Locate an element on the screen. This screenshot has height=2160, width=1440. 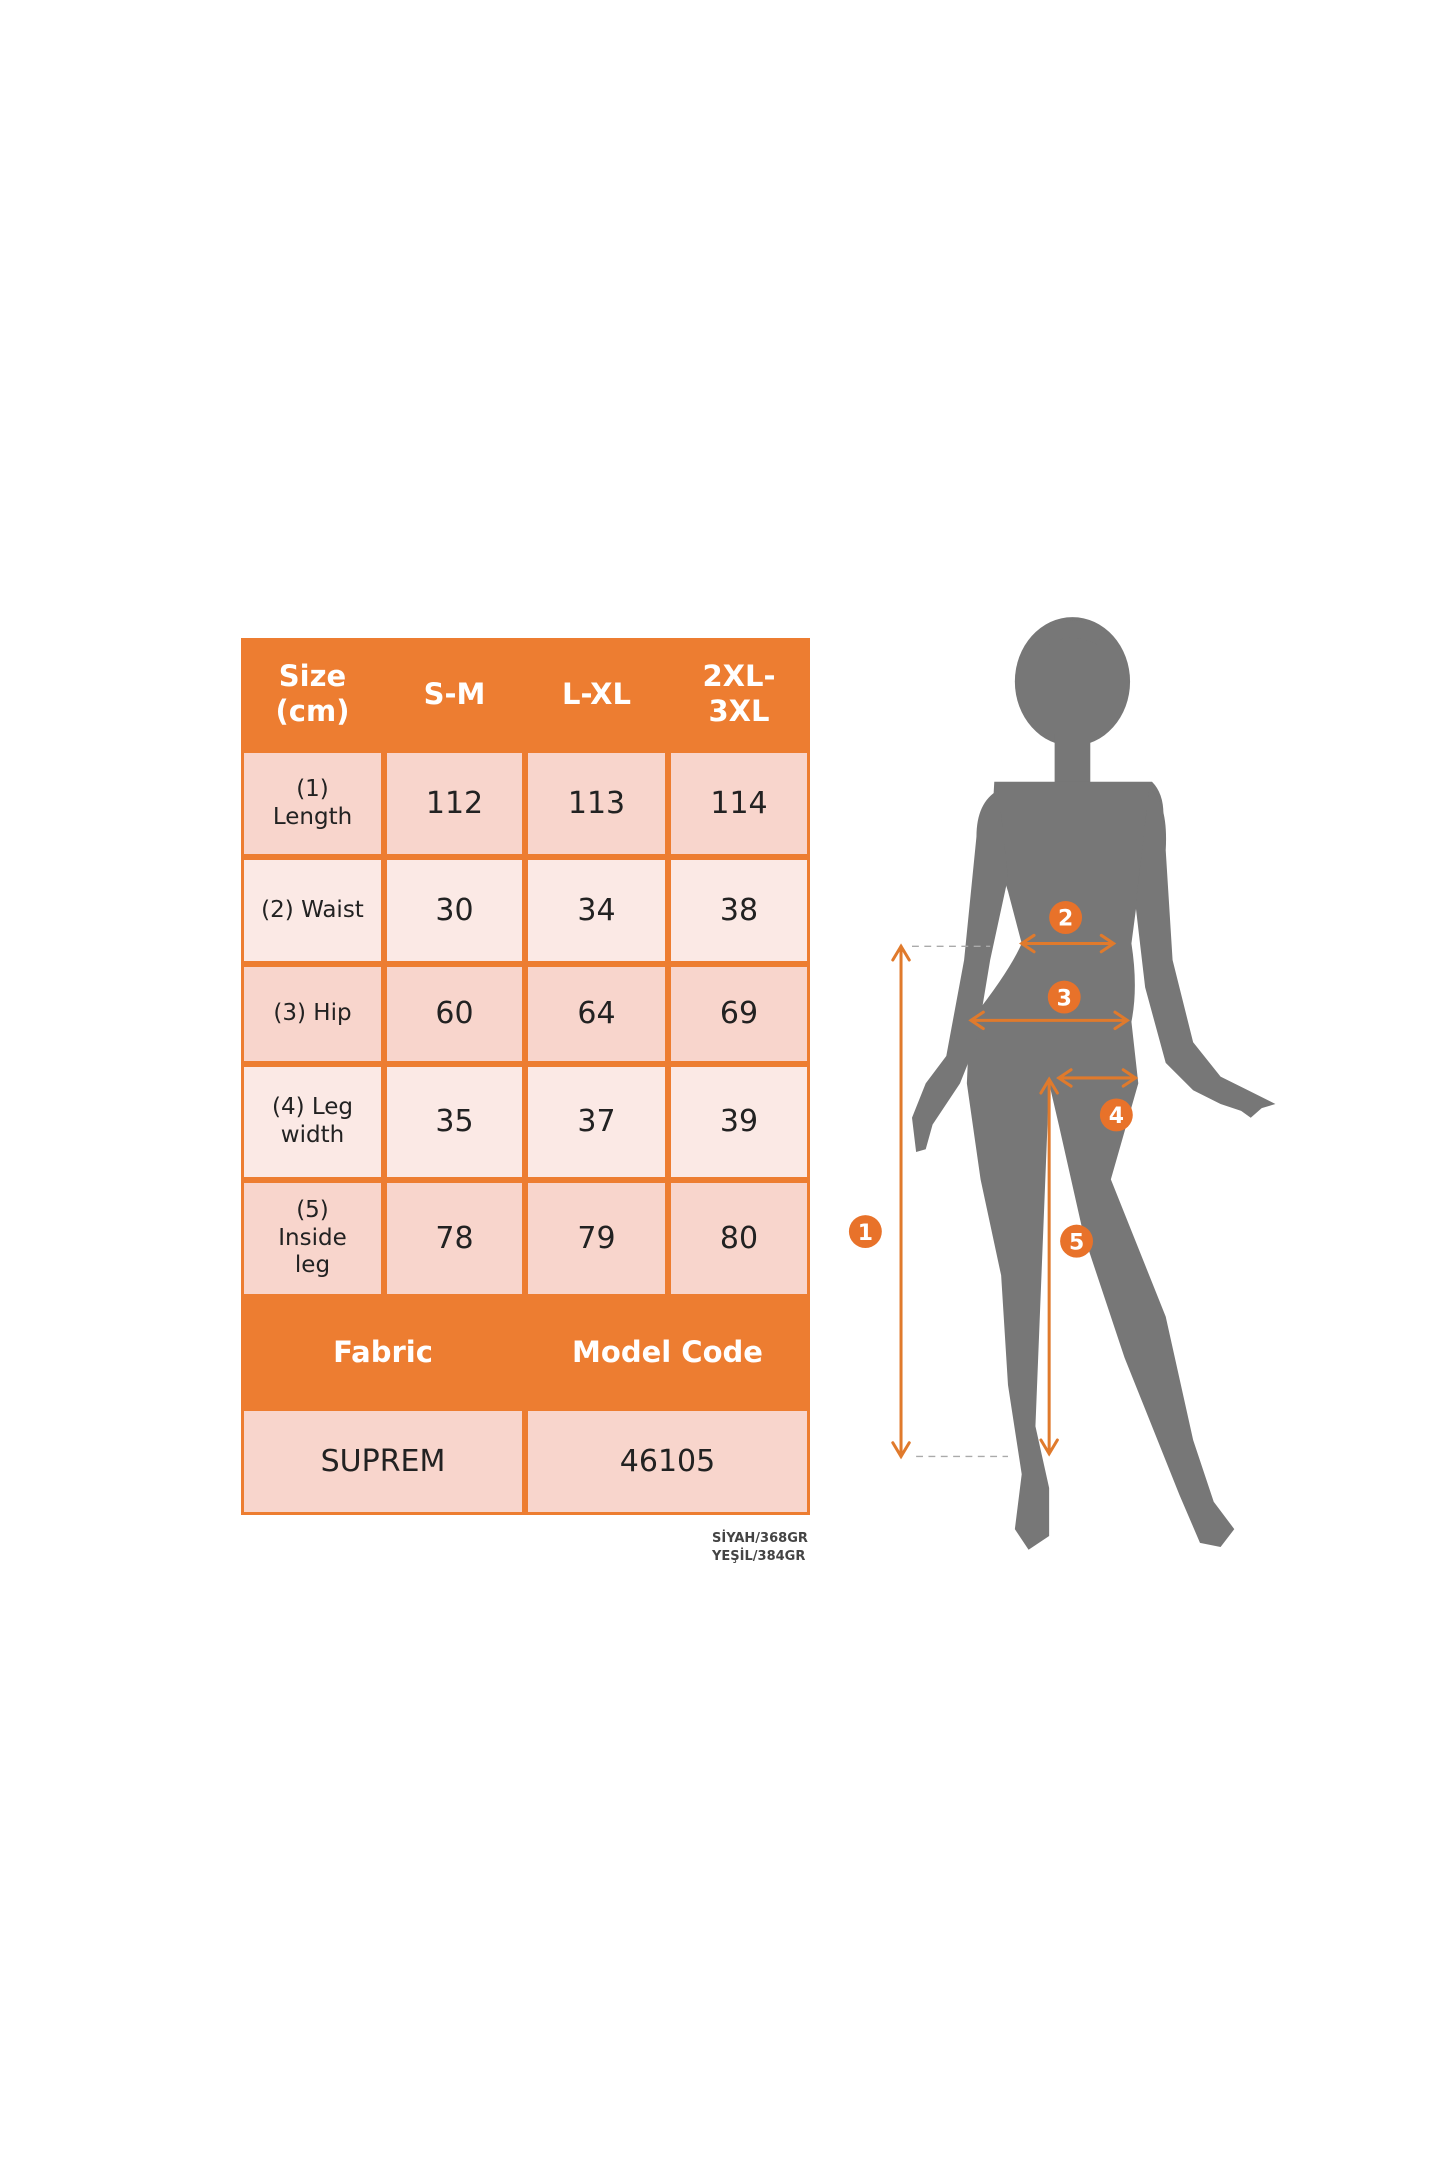
size-value: 64 is located at coordinates (596, 1014).